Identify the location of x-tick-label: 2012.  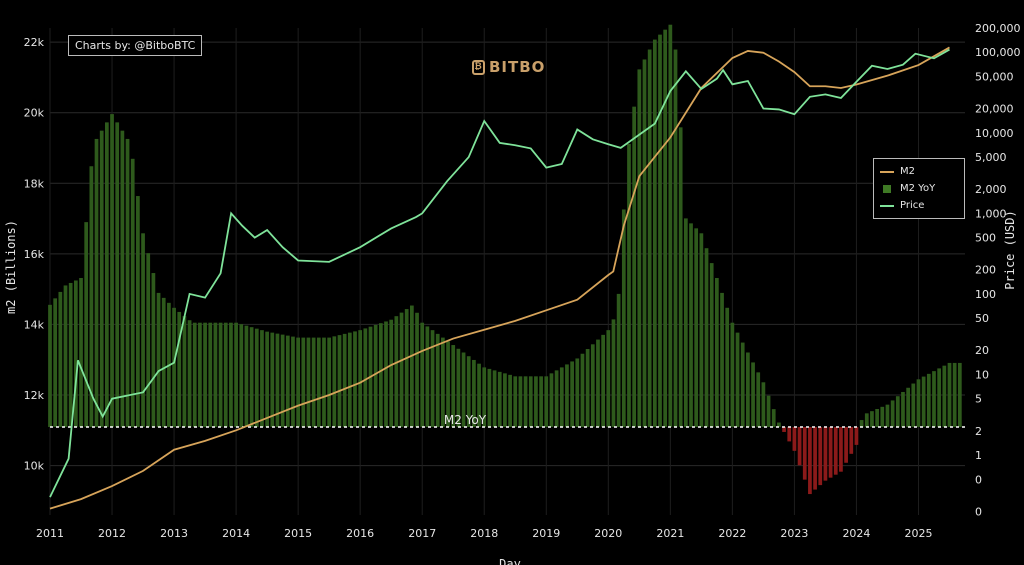
(112, 533).